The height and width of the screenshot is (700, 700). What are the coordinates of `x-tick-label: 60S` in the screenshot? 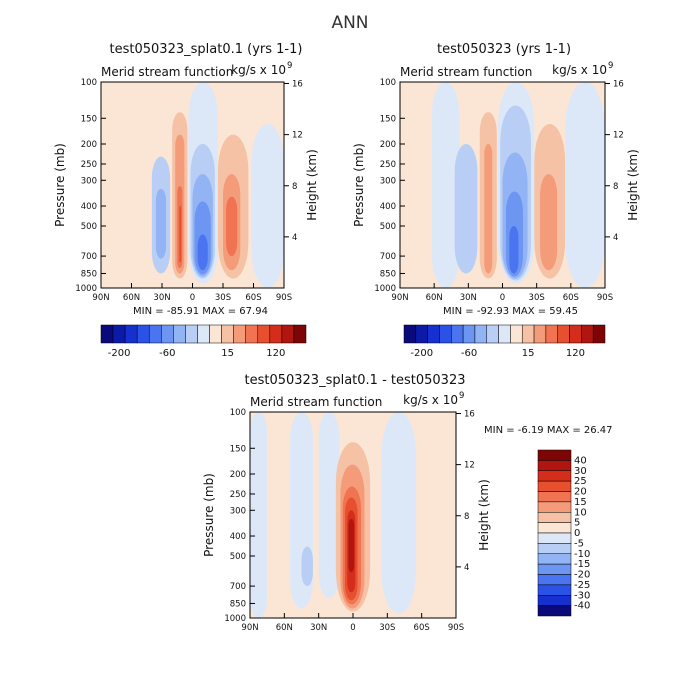 It's located at (253, 298).